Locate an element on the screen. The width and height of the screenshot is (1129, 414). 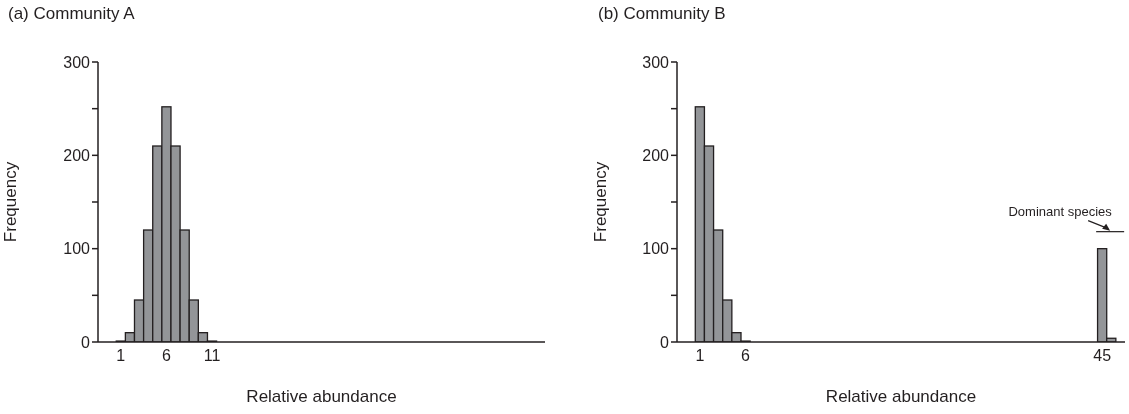
x-tick-label: 45 is located at coordinates (1102, 356).